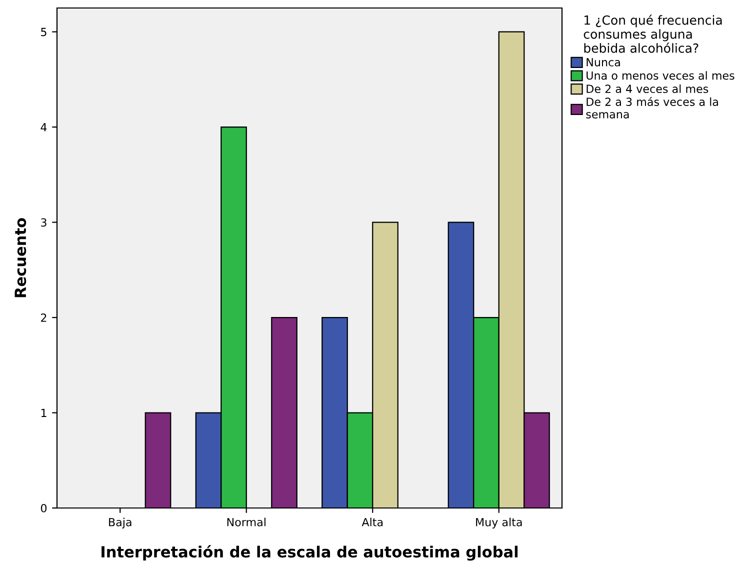 The image size is (742, 565). I want to click on y-tick-label: 1, so click(43, 412).